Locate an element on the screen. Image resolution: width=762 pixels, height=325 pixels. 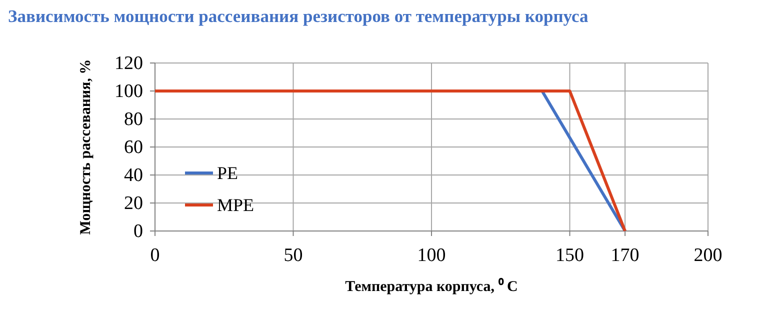
y-tick-label: 20 is located at coordinates (133, 203).